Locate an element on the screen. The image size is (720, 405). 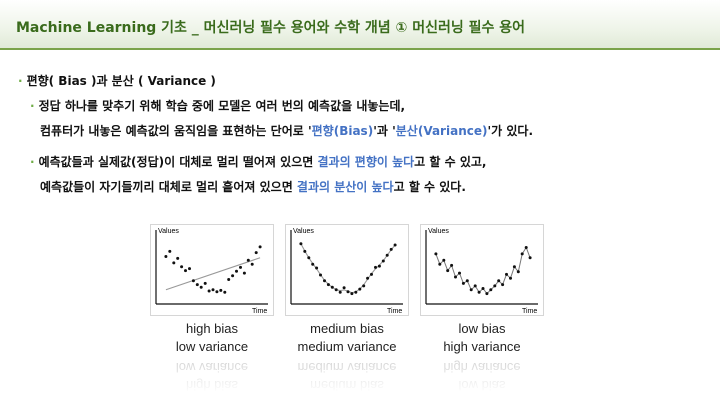
bullet-1-line-2-text-a: 컴퓨터가 내놓은 예측값의 움직임을 표현하는 단어로 ' is located at coordinates (176, 131).